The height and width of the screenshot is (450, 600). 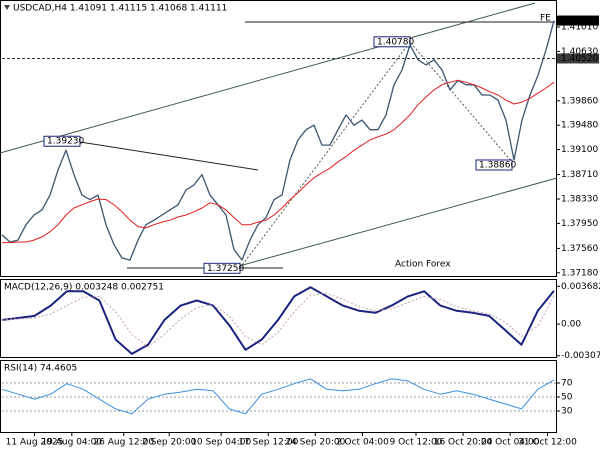 I want to click on y-tick-label: 1.37180, so click(x=579, y=273).